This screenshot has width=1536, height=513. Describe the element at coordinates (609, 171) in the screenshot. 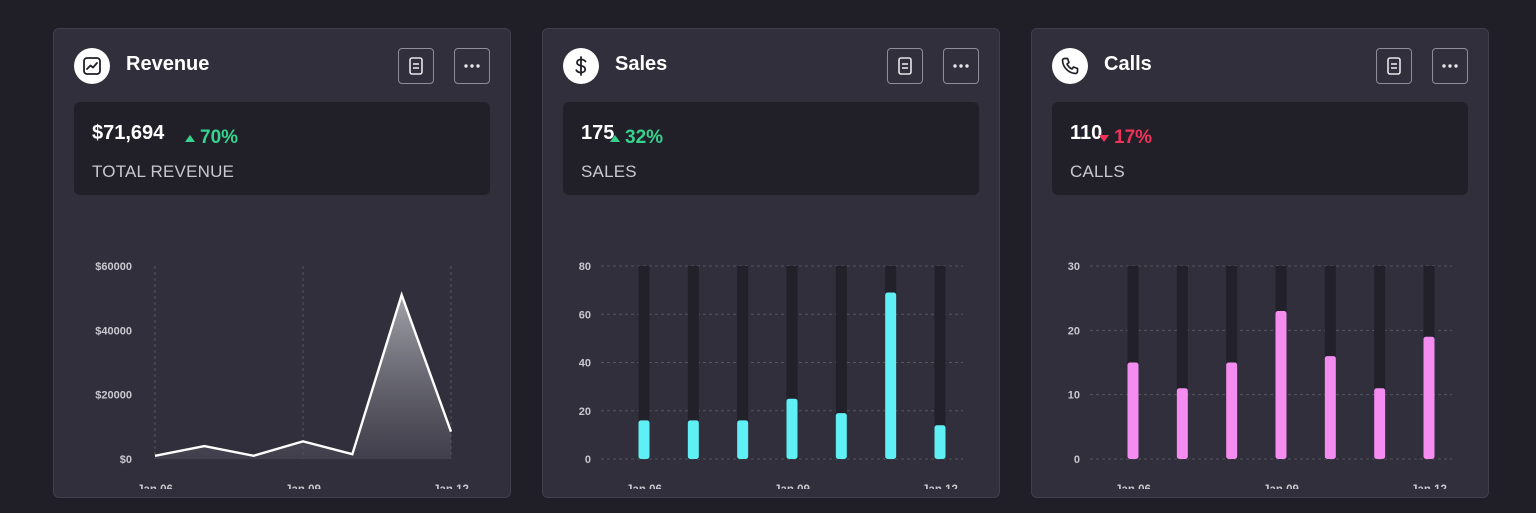

I see `stat-label: SALES` at that location.